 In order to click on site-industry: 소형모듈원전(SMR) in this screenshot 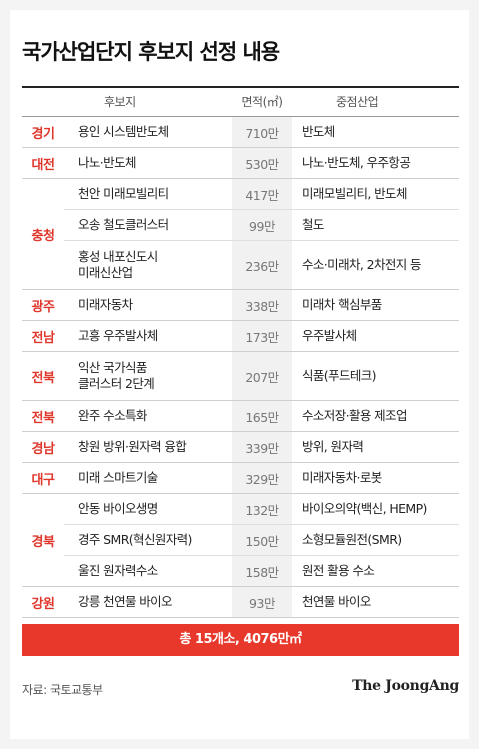, I will do `click(352, 539)`.